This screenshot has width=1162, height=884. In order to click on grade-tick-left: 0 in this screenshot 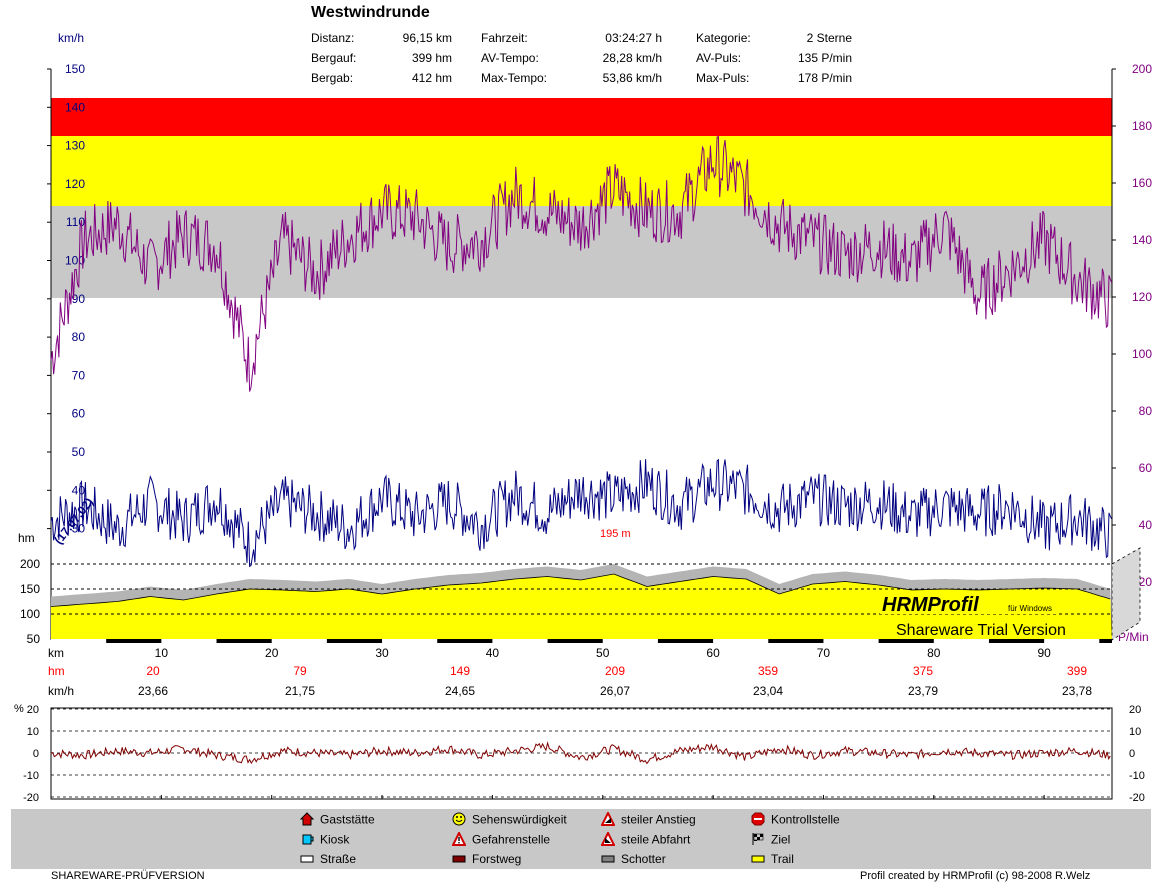, I will do `click(36, 754)`.